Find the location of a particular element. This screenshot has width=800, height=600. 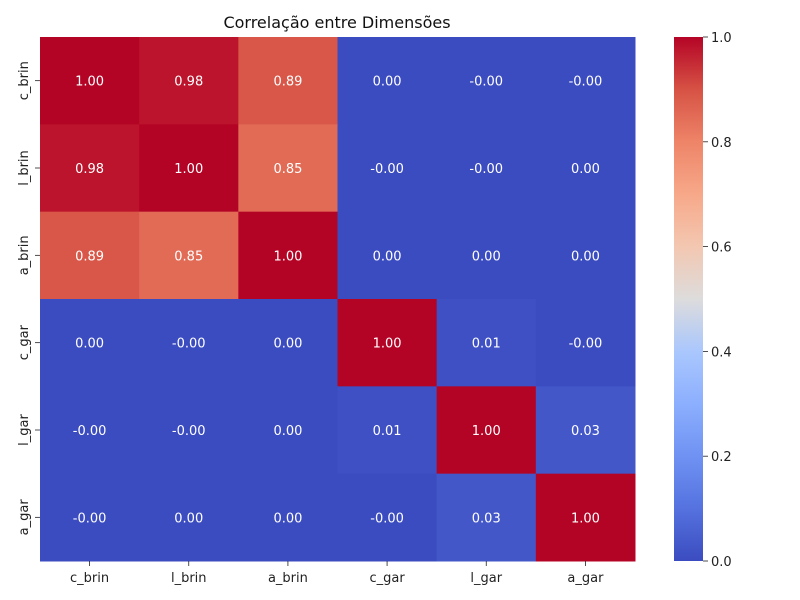

chart-title: Correlação entre Dimensões is located at coordinates (336, 22).